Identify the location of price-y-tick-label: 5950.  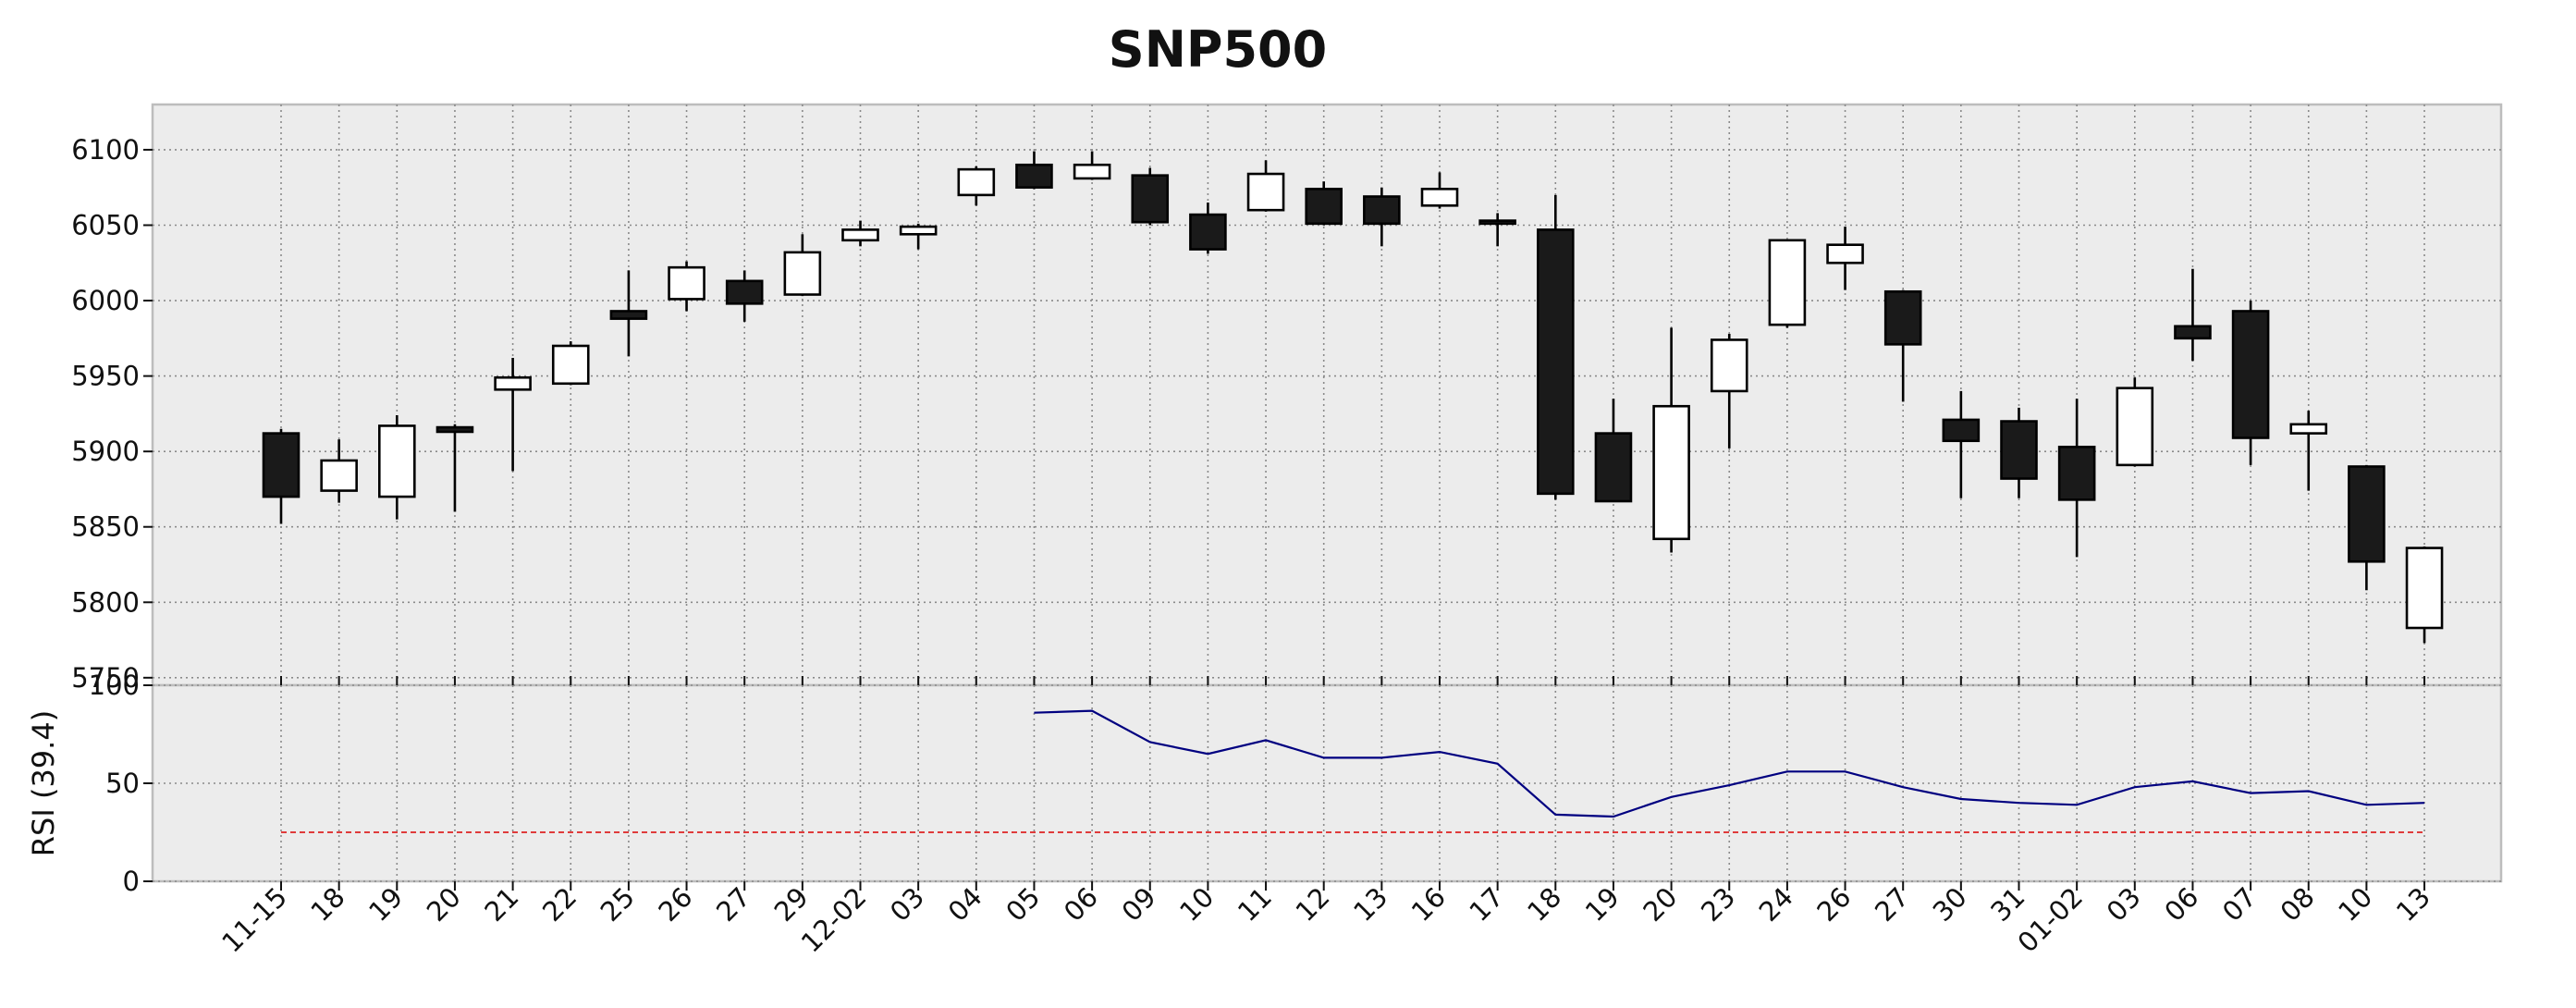
(105, 376).